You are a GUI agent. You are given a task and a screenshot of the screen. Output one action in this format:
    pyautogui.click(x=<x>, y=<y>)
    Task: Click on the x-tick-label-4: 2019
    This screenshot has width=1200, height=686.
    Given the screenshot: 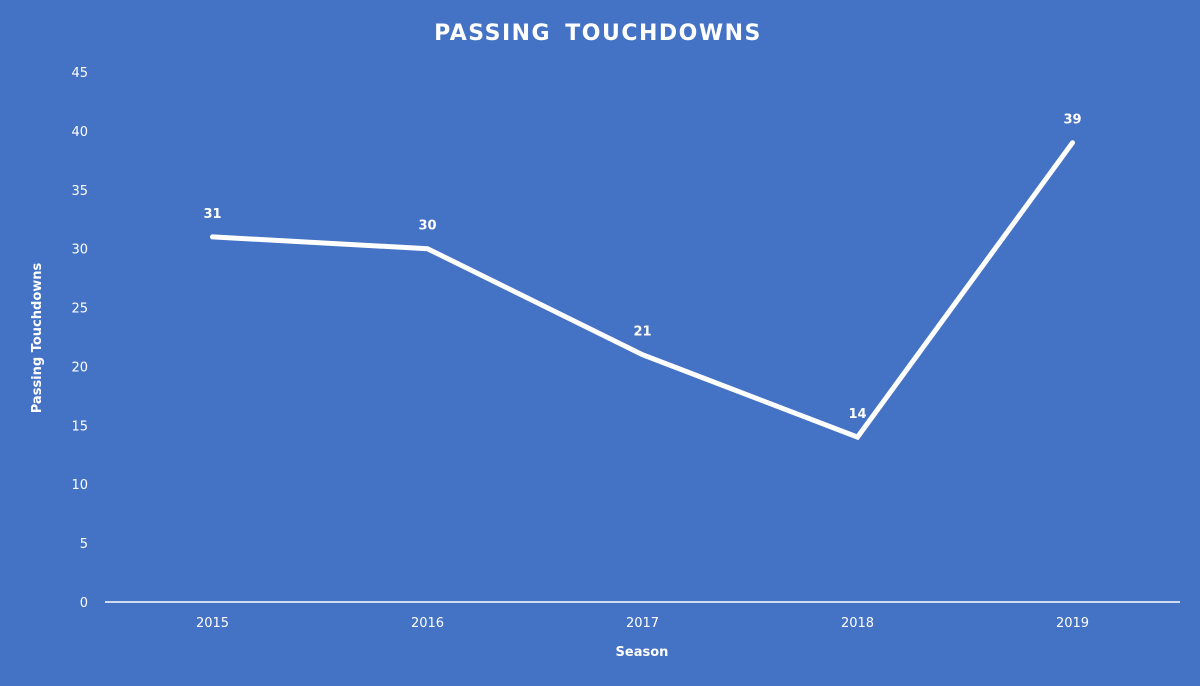 What is the action you would take?
    pyautogui.click(x=1072, y=623)
    